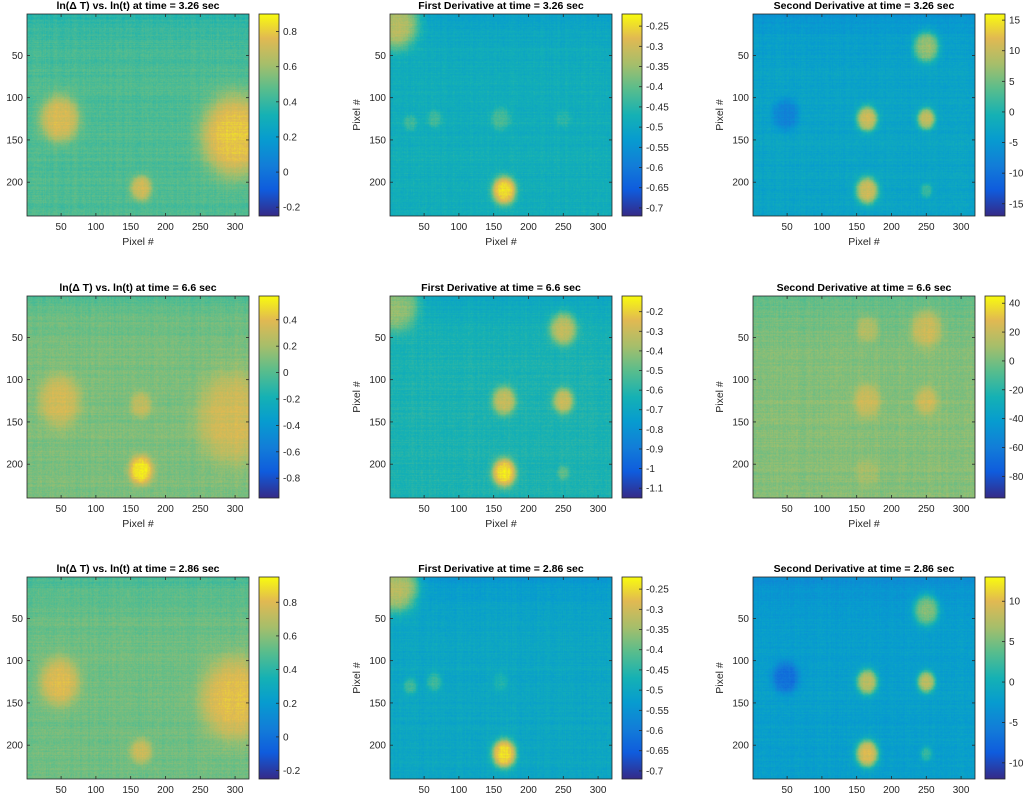 The width and height of the screenshot is (1030, 795). Describe the element at coordinates (864, 569) in the screenshot. I see `panel-title: Second Derivative at time = 2.86 sec` at that location.